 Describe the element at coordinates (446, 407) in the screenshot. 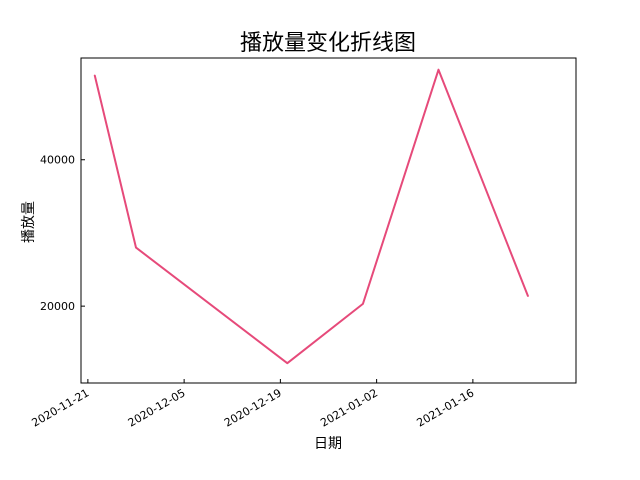

I see `x-tick-label: 2021-01-16` at that location.